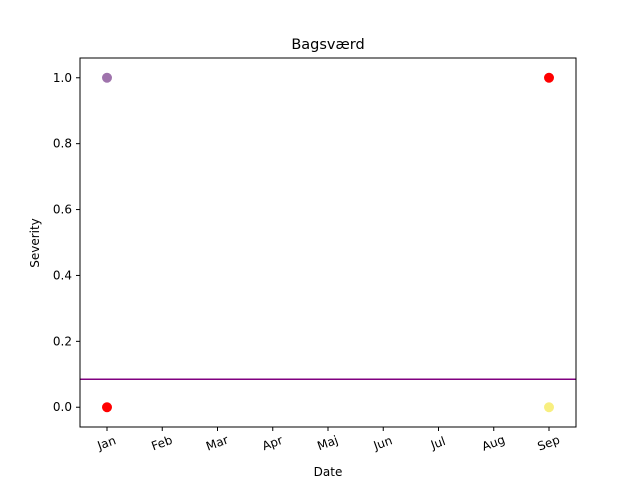 This screenshot has width=640, height=480. I want to click on x-tick-label: Apr, so click(272, 443).